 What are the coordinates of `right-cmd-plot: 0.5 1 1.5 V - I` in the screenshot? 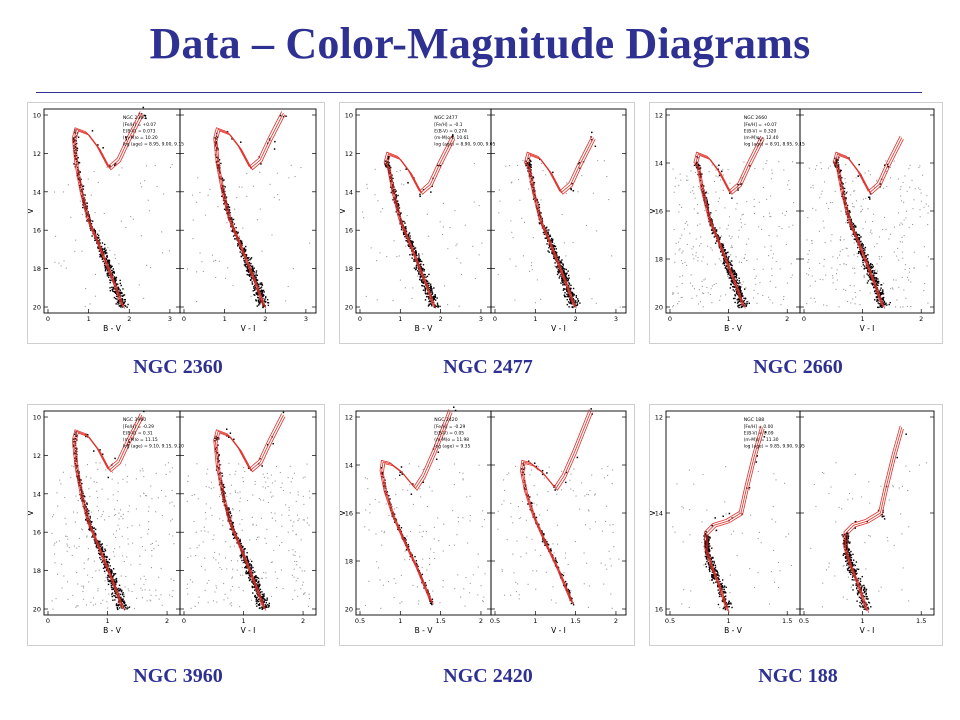 It's located at (867, 522).